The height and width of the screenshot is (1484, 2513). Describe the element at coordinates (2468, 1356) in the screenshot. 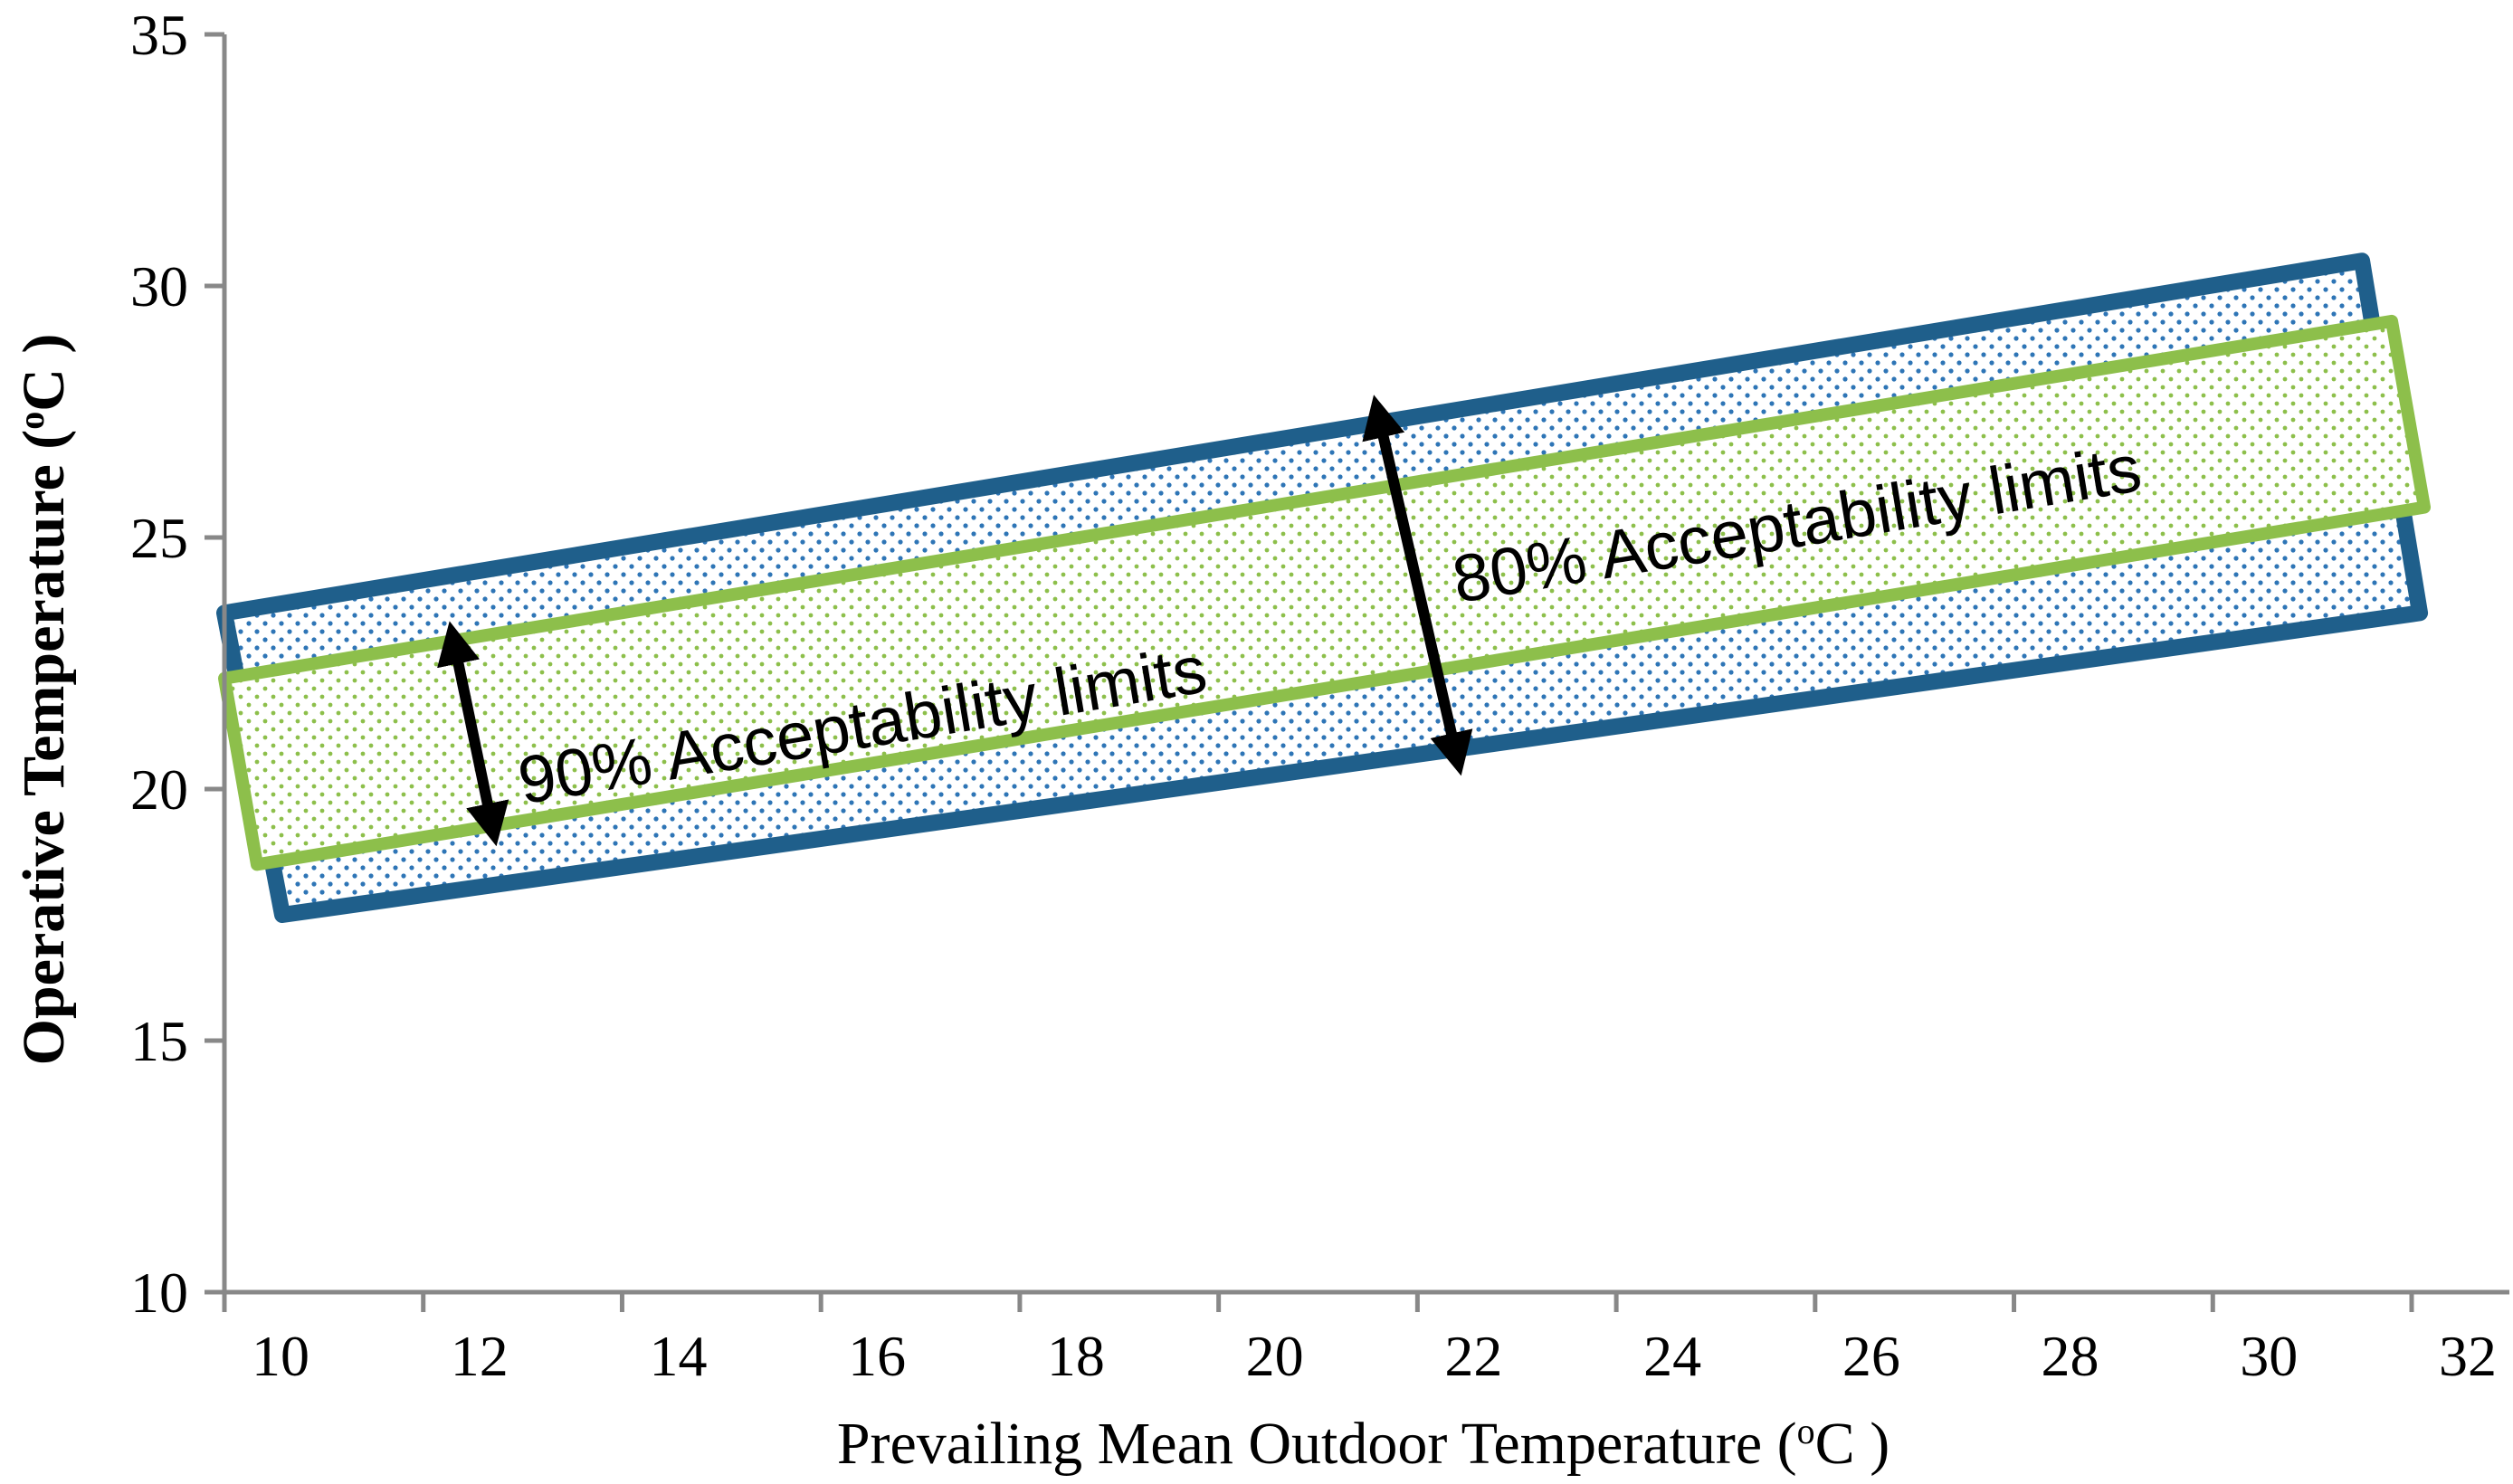

I see `x-tick-label: 32` at that location.